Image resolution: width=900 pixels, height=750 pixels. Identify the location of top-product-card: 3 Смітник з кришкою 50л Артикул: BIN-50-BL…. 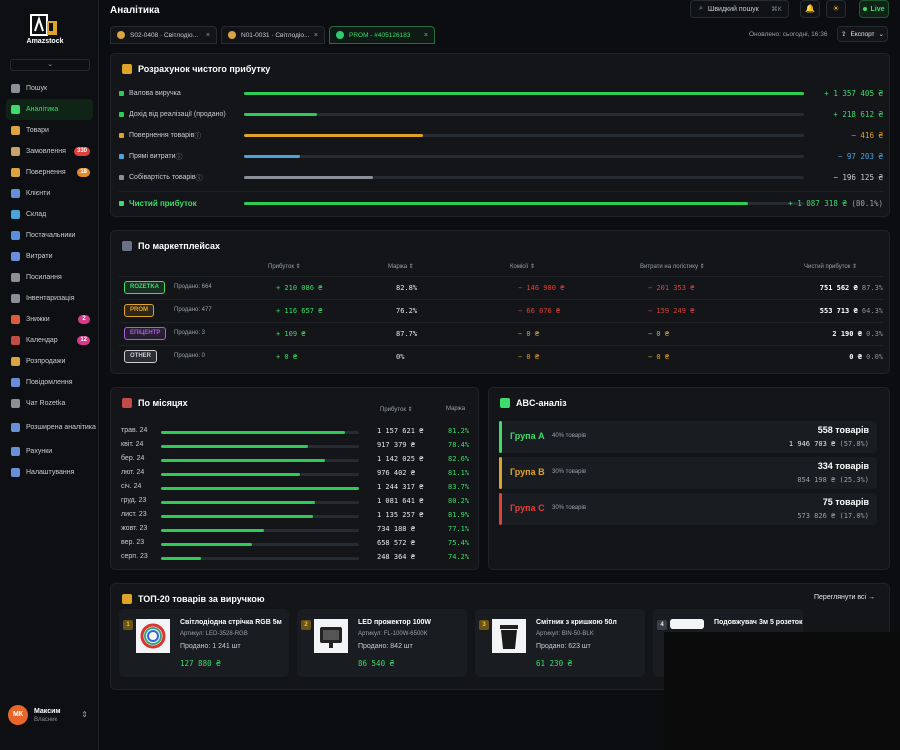
(560, 643).